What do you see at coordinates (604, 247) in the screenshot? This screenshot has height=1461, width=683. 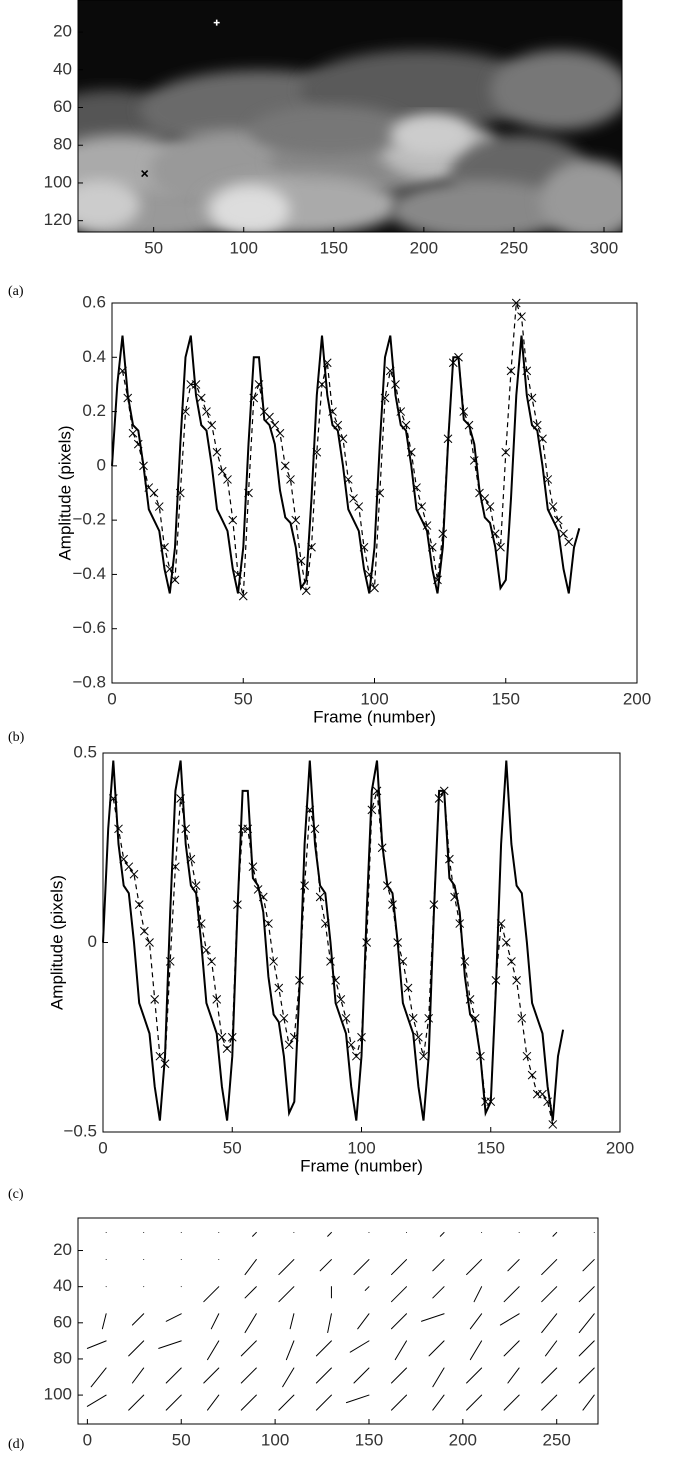 I see `x-tick-label: 300` at bounding box center [604, 247].